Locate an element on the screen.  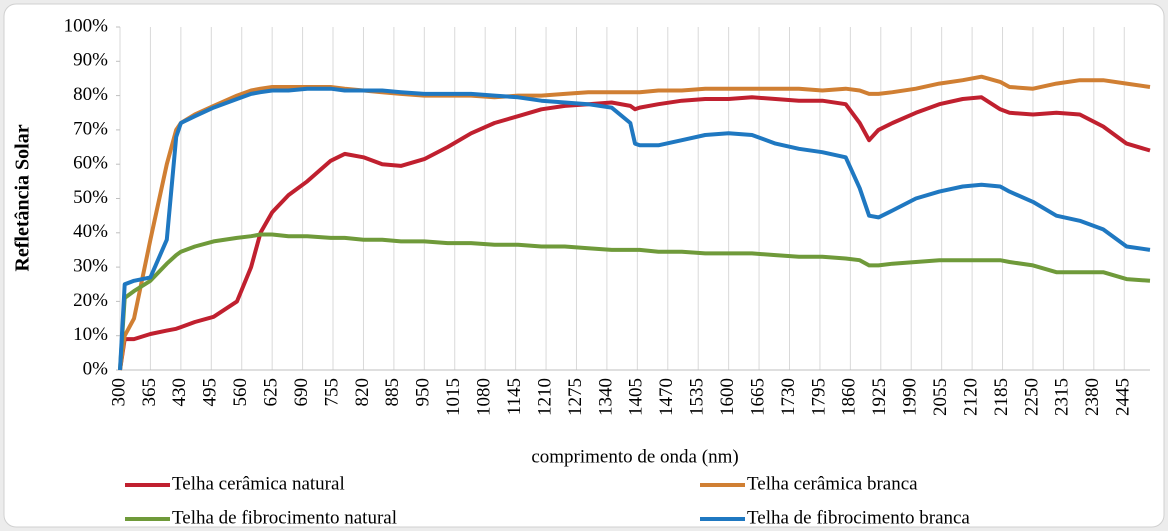
x-tick-label: 1535 is located at coordinates (697, 397).